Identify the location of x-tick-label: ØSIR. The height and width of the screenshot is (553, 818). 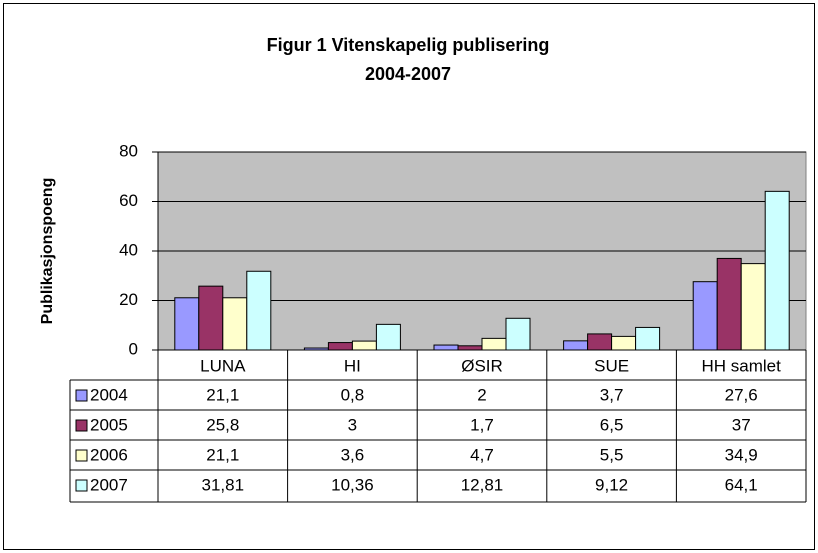
(482, 365).